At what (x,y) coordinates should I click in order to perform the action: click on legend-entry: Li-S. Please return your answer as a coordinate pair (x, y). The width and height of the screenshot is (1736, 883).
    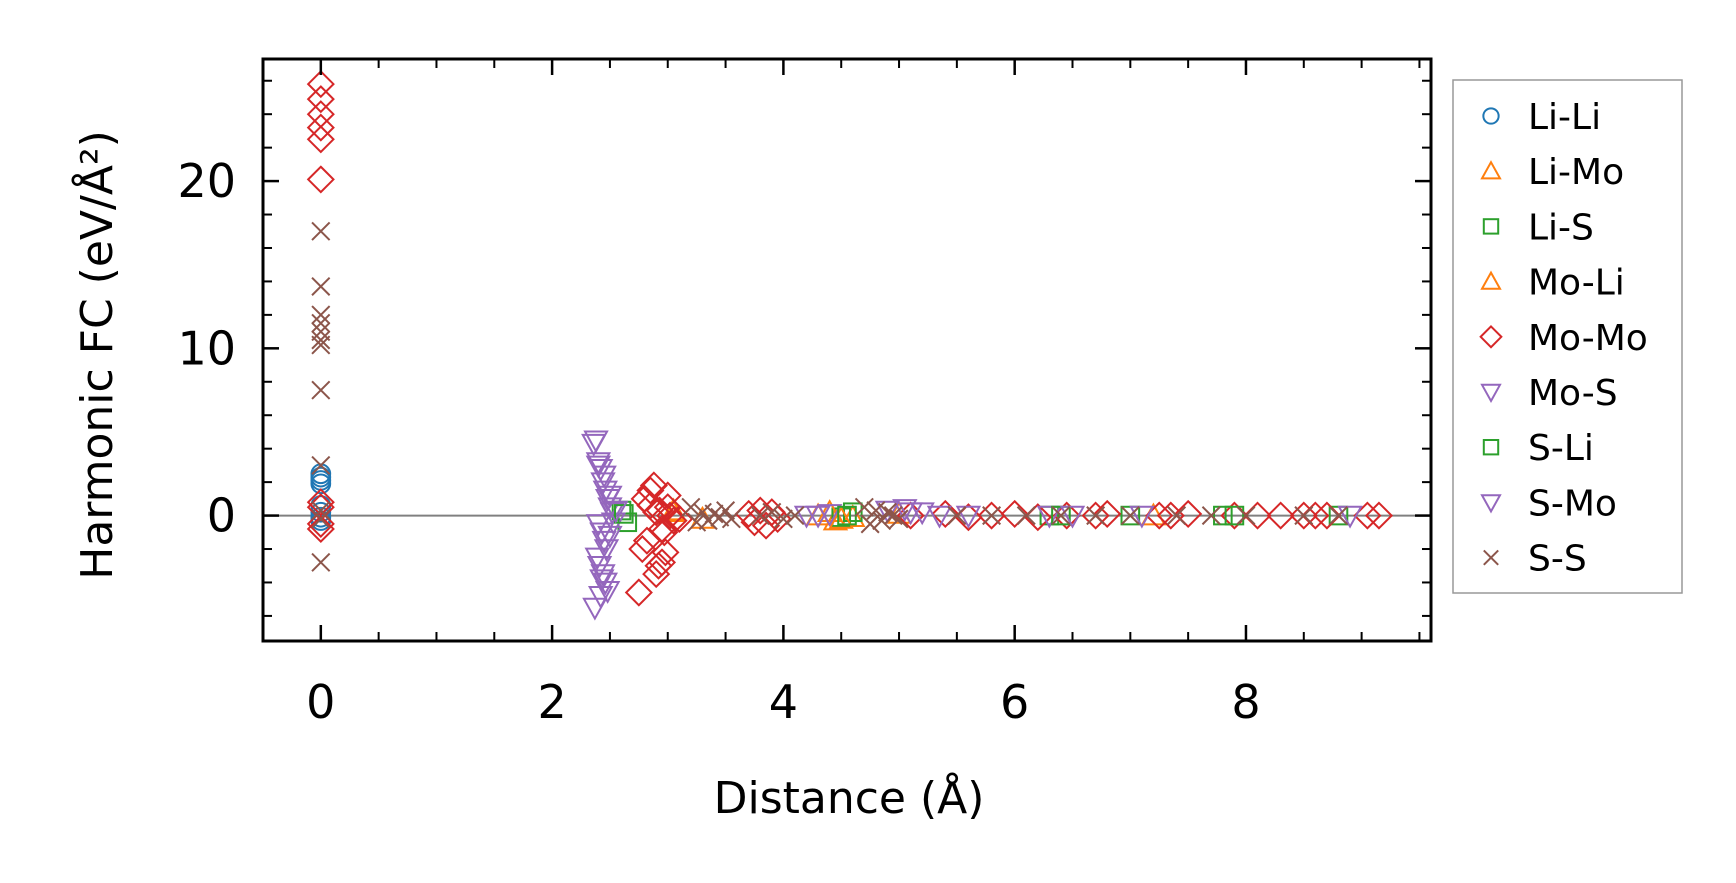
    Looking at the image, I should click on (1538, 227).